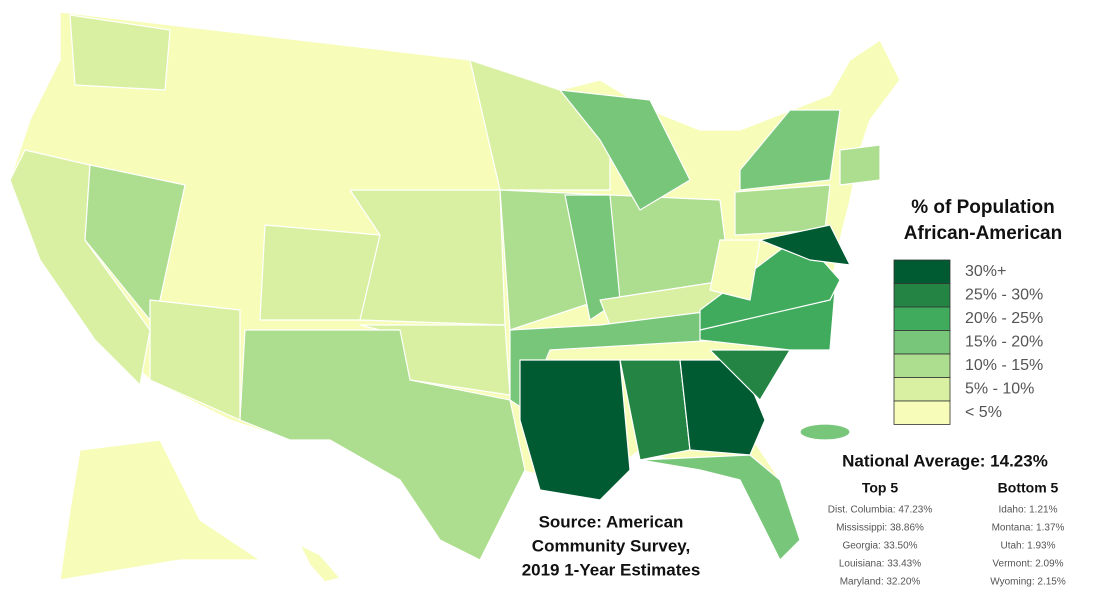  Describe the element at coordinates (983, 207) in the screenshot. I see `legend-title: % of Population` at that location.